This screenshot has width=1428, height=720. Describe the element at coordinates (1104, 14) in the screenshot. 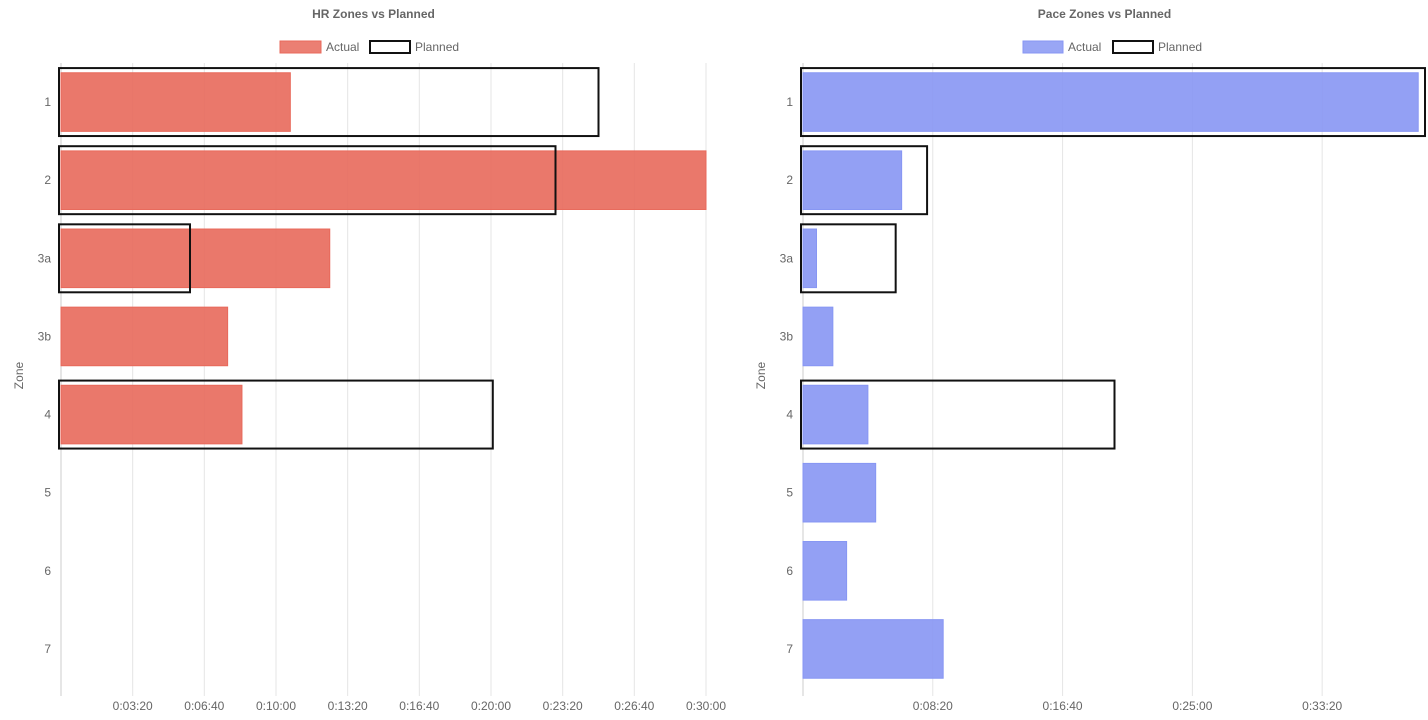

I see `chart-title: Pace Zones vs Planned` at that location.